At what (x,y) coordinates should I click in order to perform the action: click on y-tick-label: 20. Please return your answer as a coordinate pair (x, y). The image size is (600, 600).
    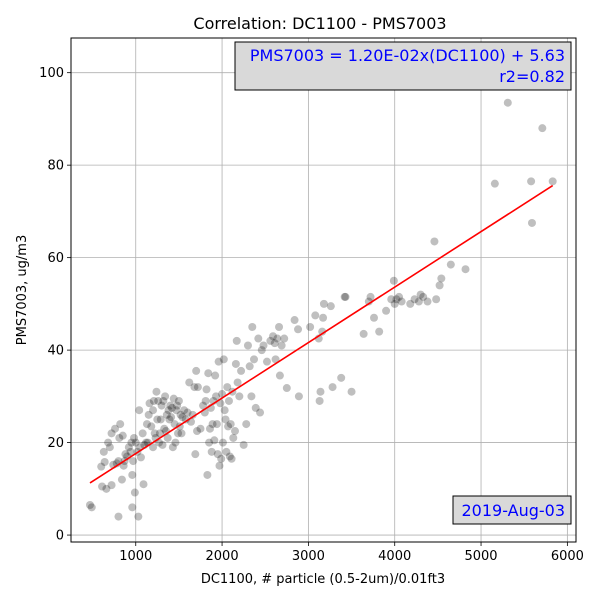
    Looking at the image, I should click on (55, 443).